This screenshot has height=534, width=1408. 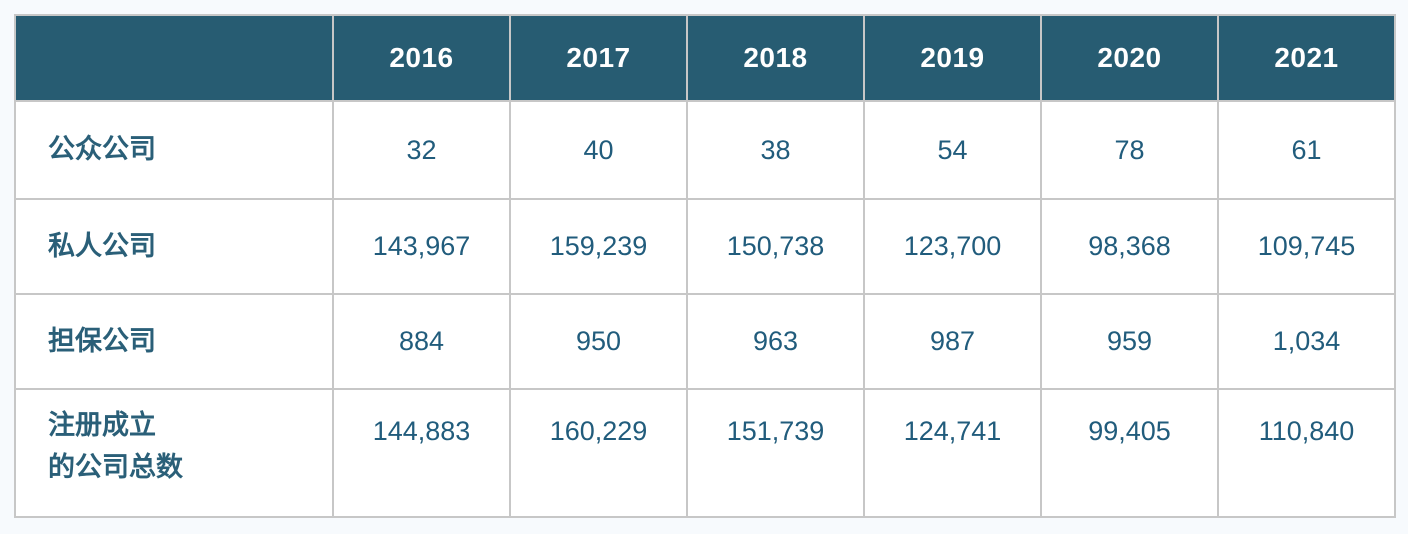 What do you see at coordinates (775, 453) in the screenshot?
I see `cell-value: 151,739` at bounding box center [775, 453].